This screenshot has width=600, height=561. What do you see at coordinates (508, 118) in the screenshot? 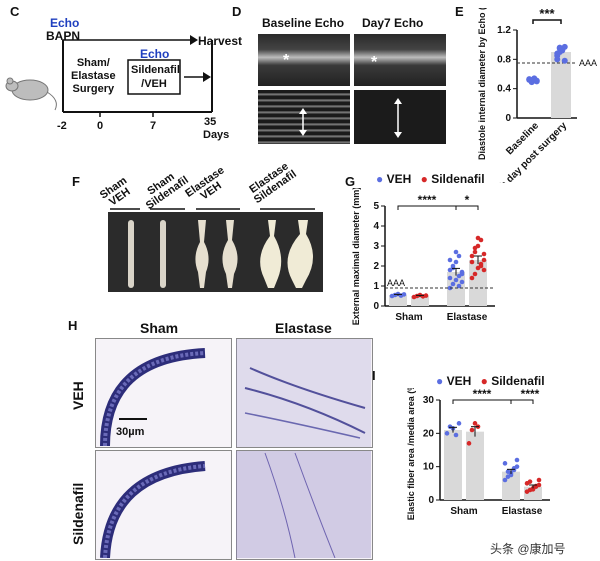
I see `e-ytick-label-0: 0` at bounding box center [508, 118].